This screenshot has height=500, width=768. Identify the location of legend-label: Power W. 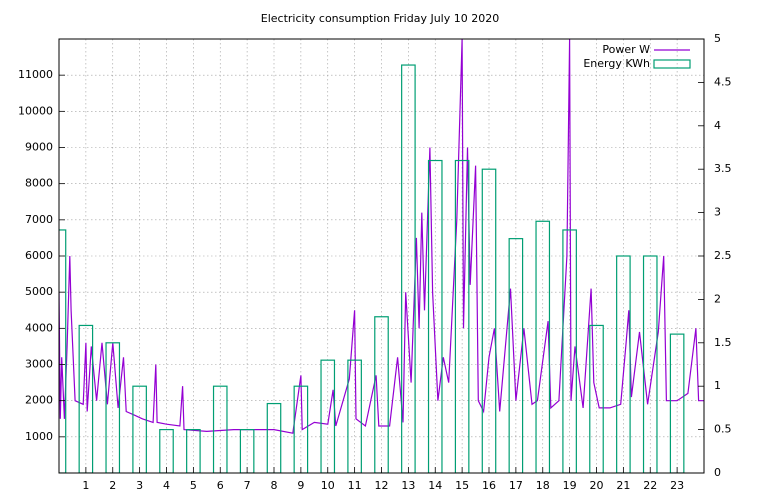
(626, 49).